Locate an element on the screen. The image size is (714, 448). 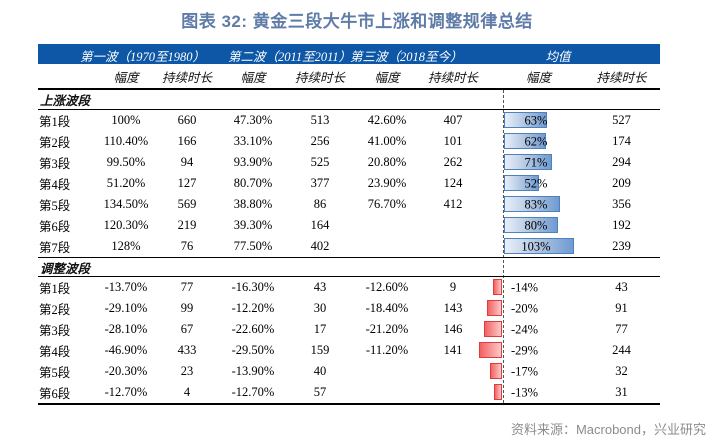
avg-amplitude-value: -29% is located at coordinates (525, 350).